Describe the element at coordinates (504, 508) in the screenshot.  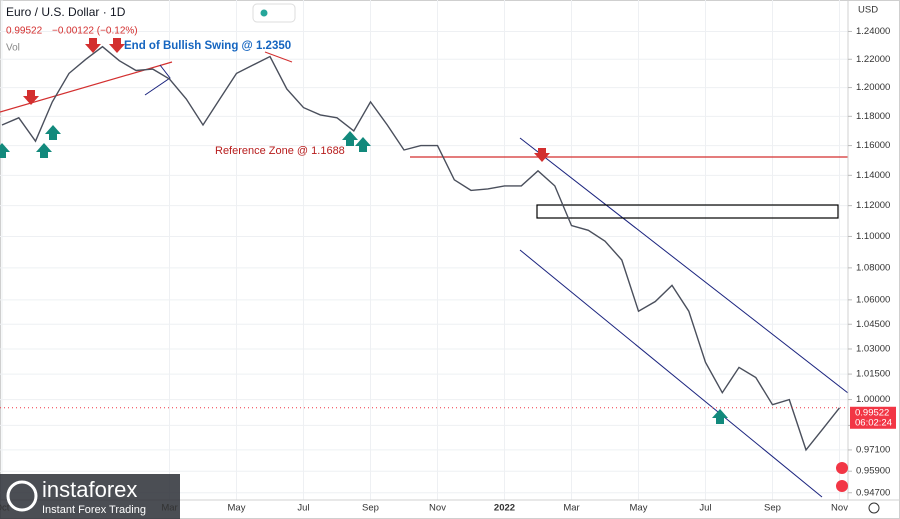
I see `x-tick-label: 2022` at that location.